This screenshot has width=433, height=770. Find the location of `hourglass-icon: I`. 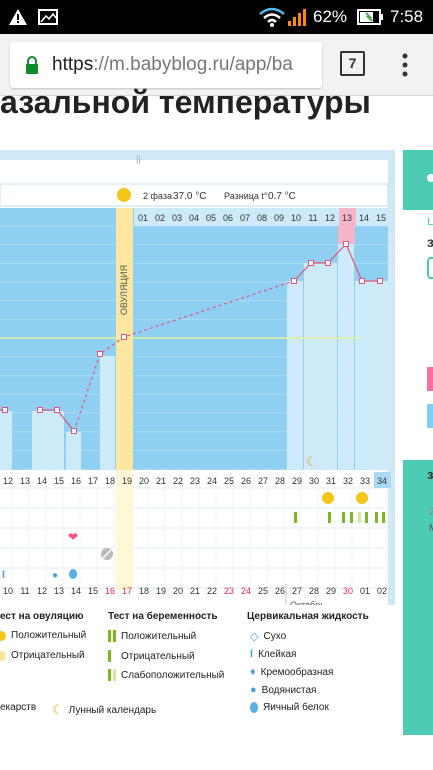

hourglass-icon: I is located at coordinates (252, 654).